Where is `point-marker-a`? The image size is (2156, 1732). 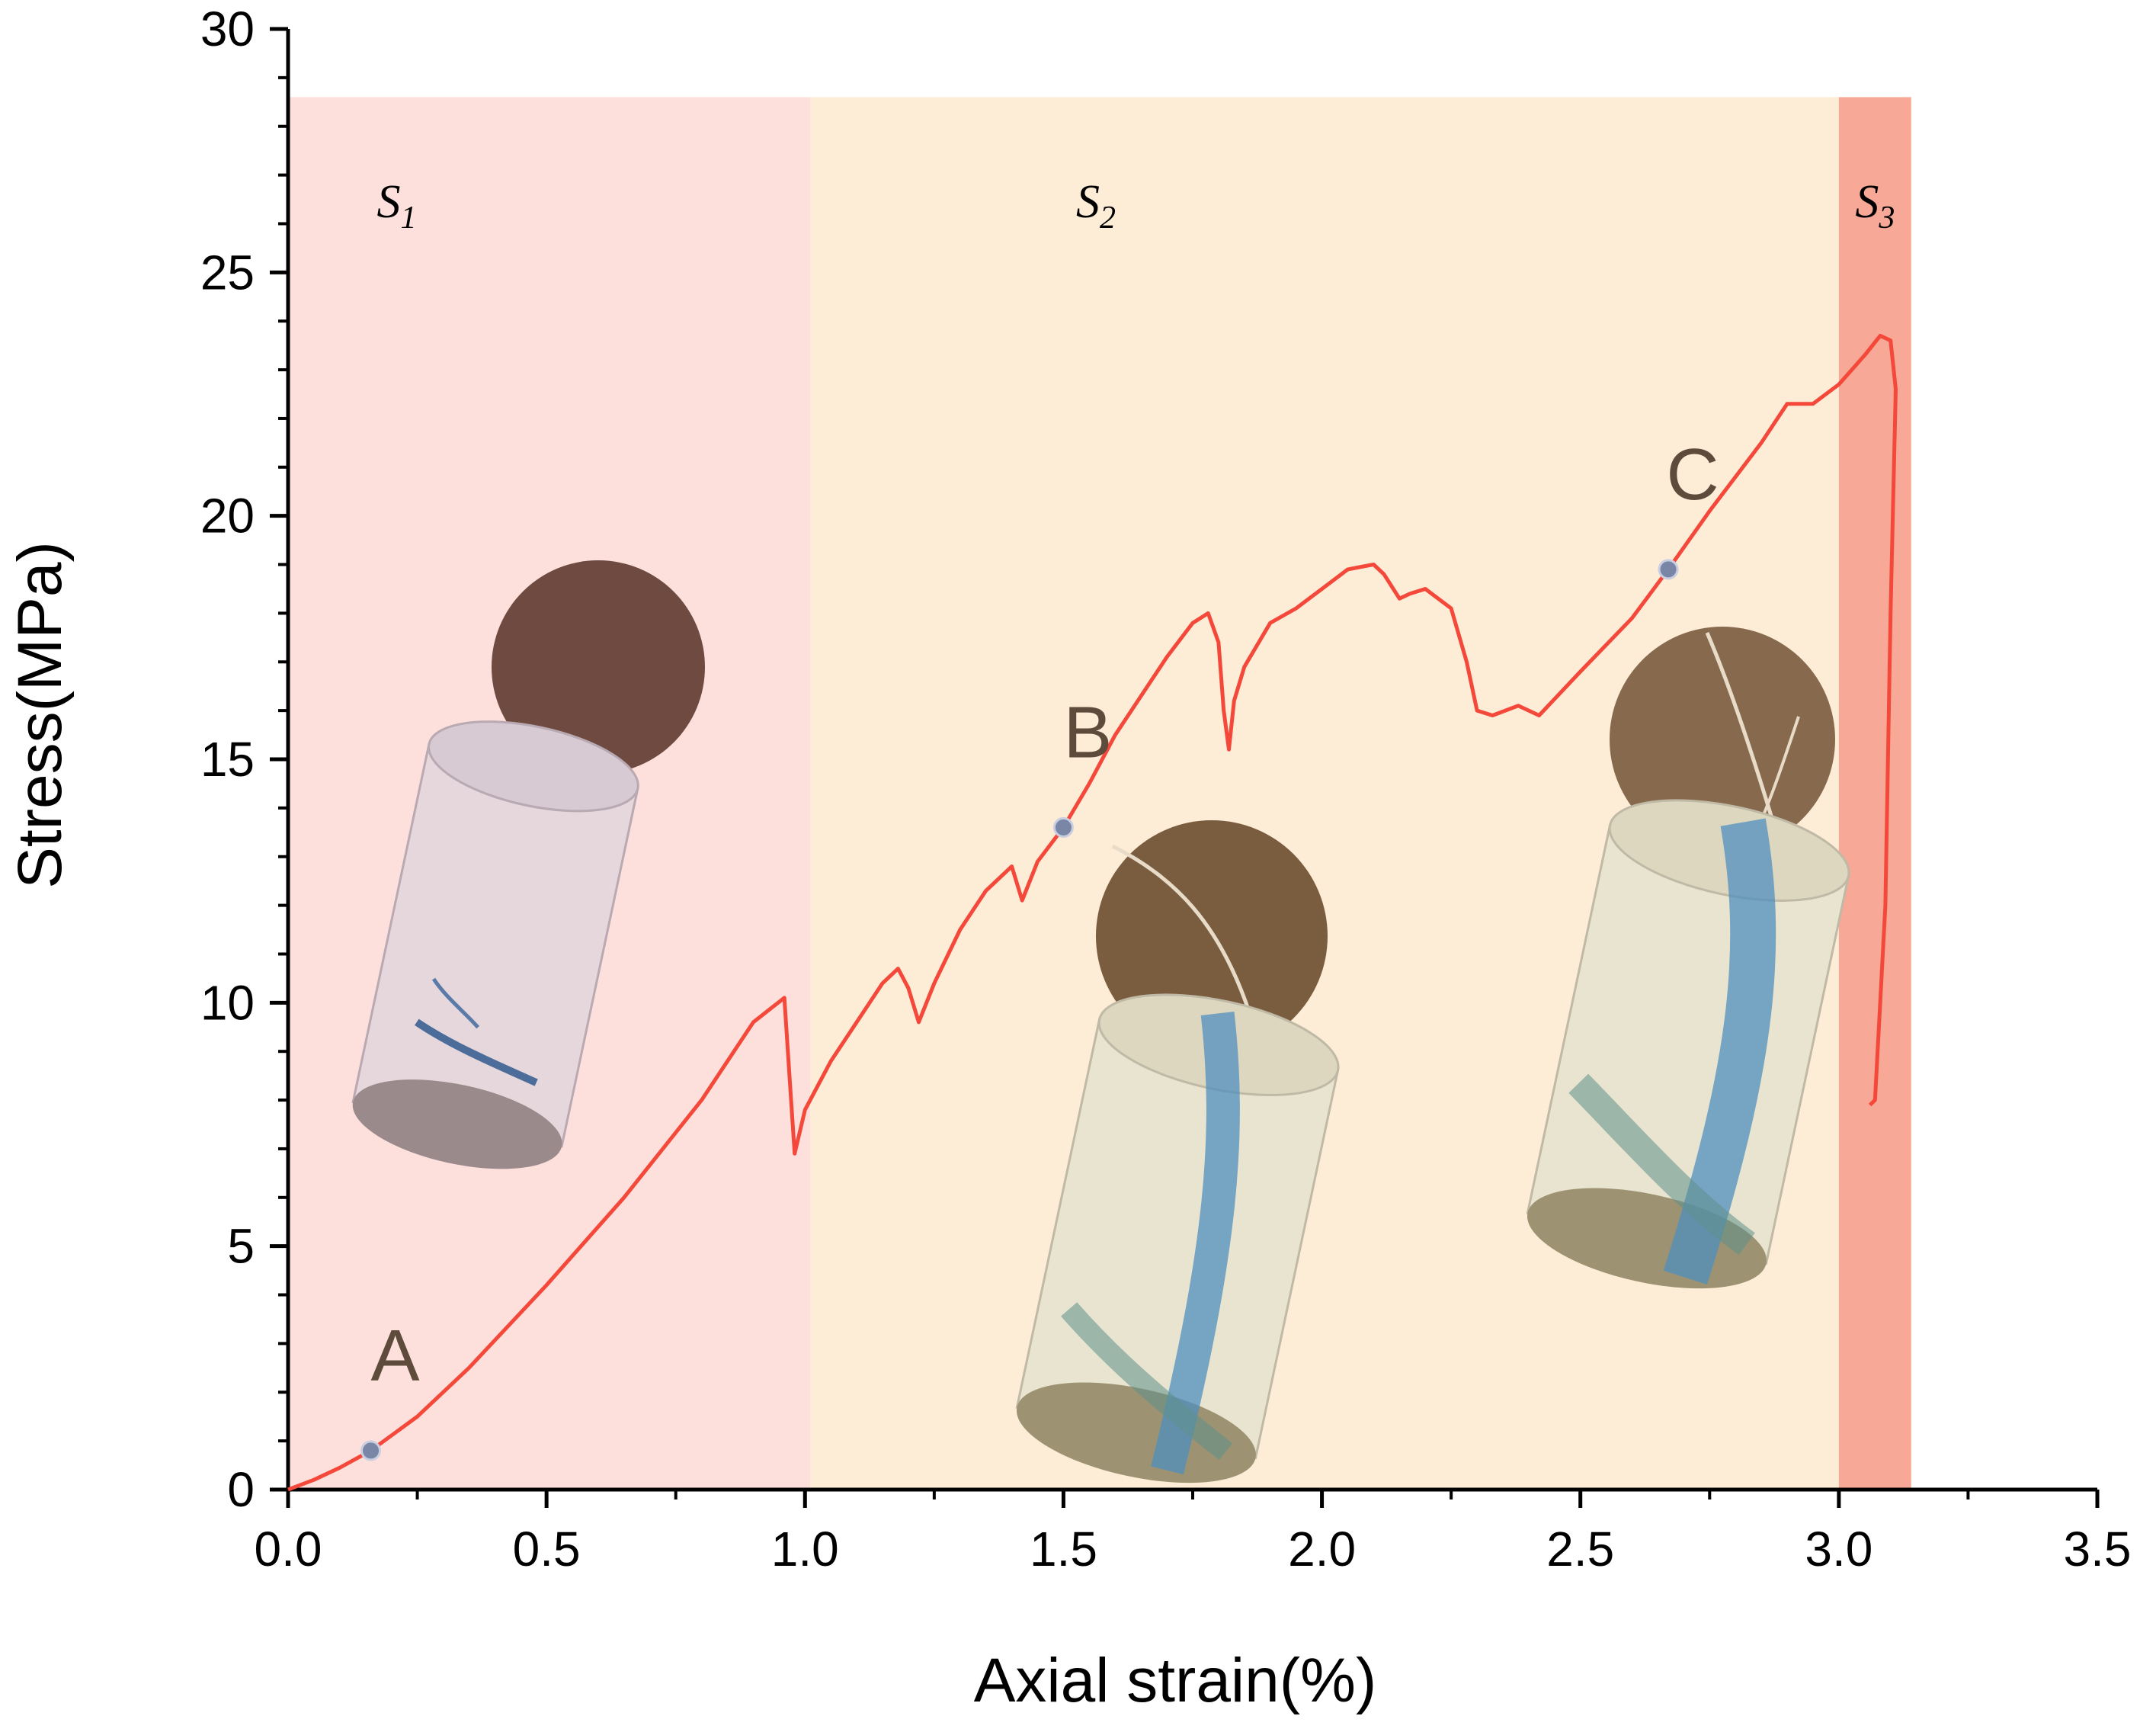 point-marker-a is located at coordinates (371, 1450).